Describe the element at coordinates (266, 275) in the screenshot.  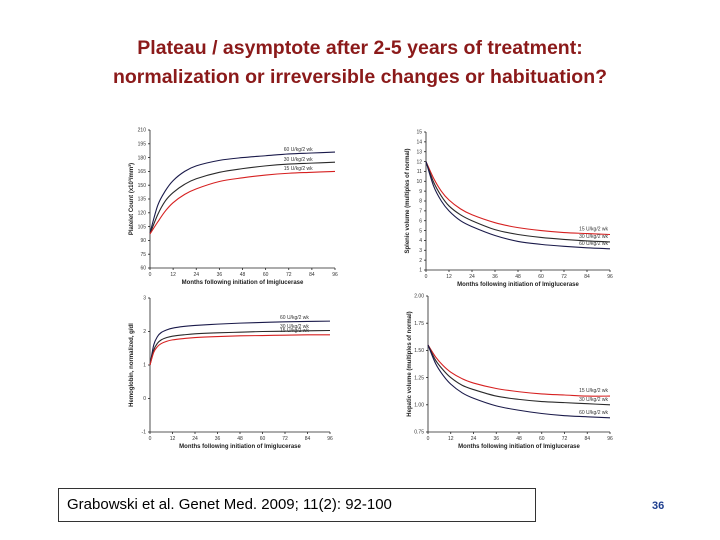
I see `platelet-x-tick-label: 60` at that location.